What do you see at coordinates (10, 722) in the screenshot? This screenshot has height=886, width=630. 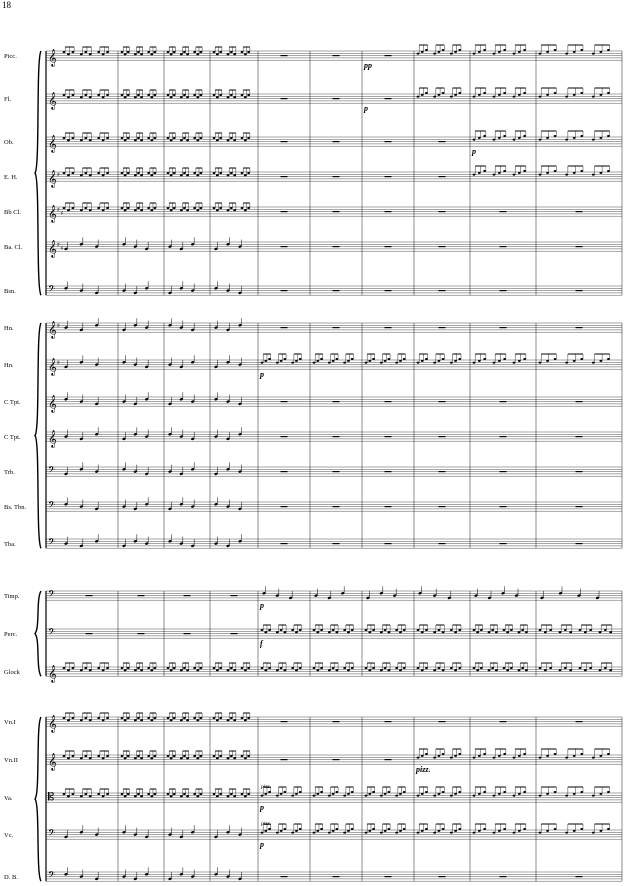 I see `instrument-label: Vn.I` at bounding box center [10, 722].